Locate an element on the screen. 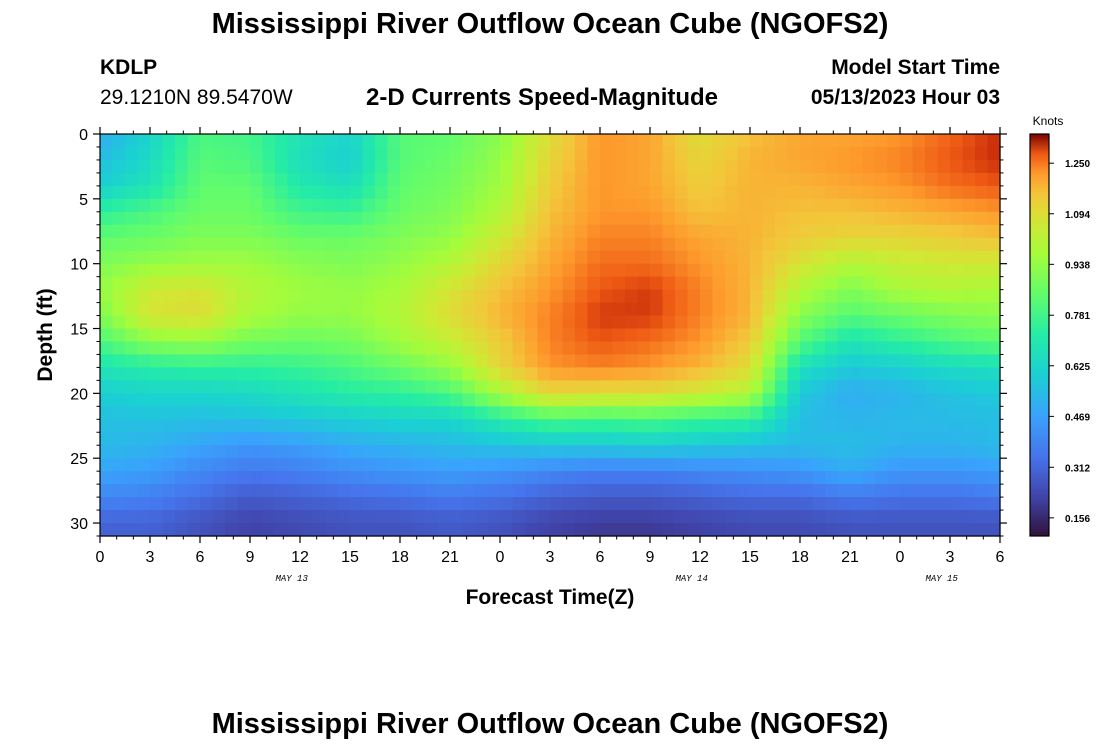 This screenshot has height=750, width=1100. y-axis-label: Depth (ft) is located at coordinates (45, 334).